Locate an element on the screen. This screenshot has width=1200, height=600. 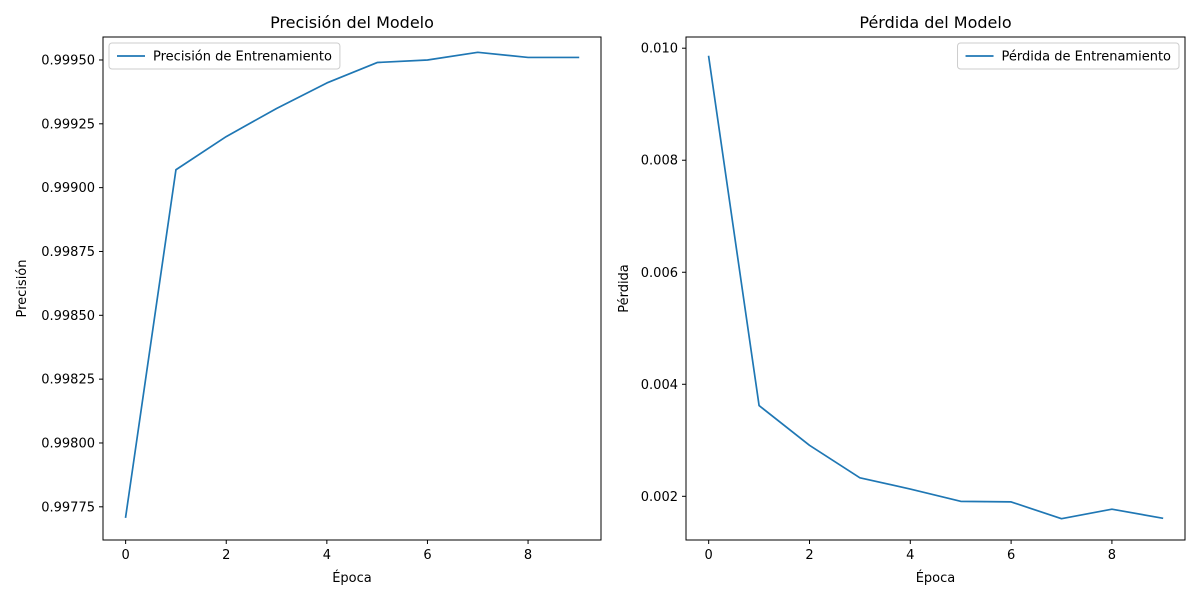
y-tick-label: 0.99850 is located at coordinates (68, 316).